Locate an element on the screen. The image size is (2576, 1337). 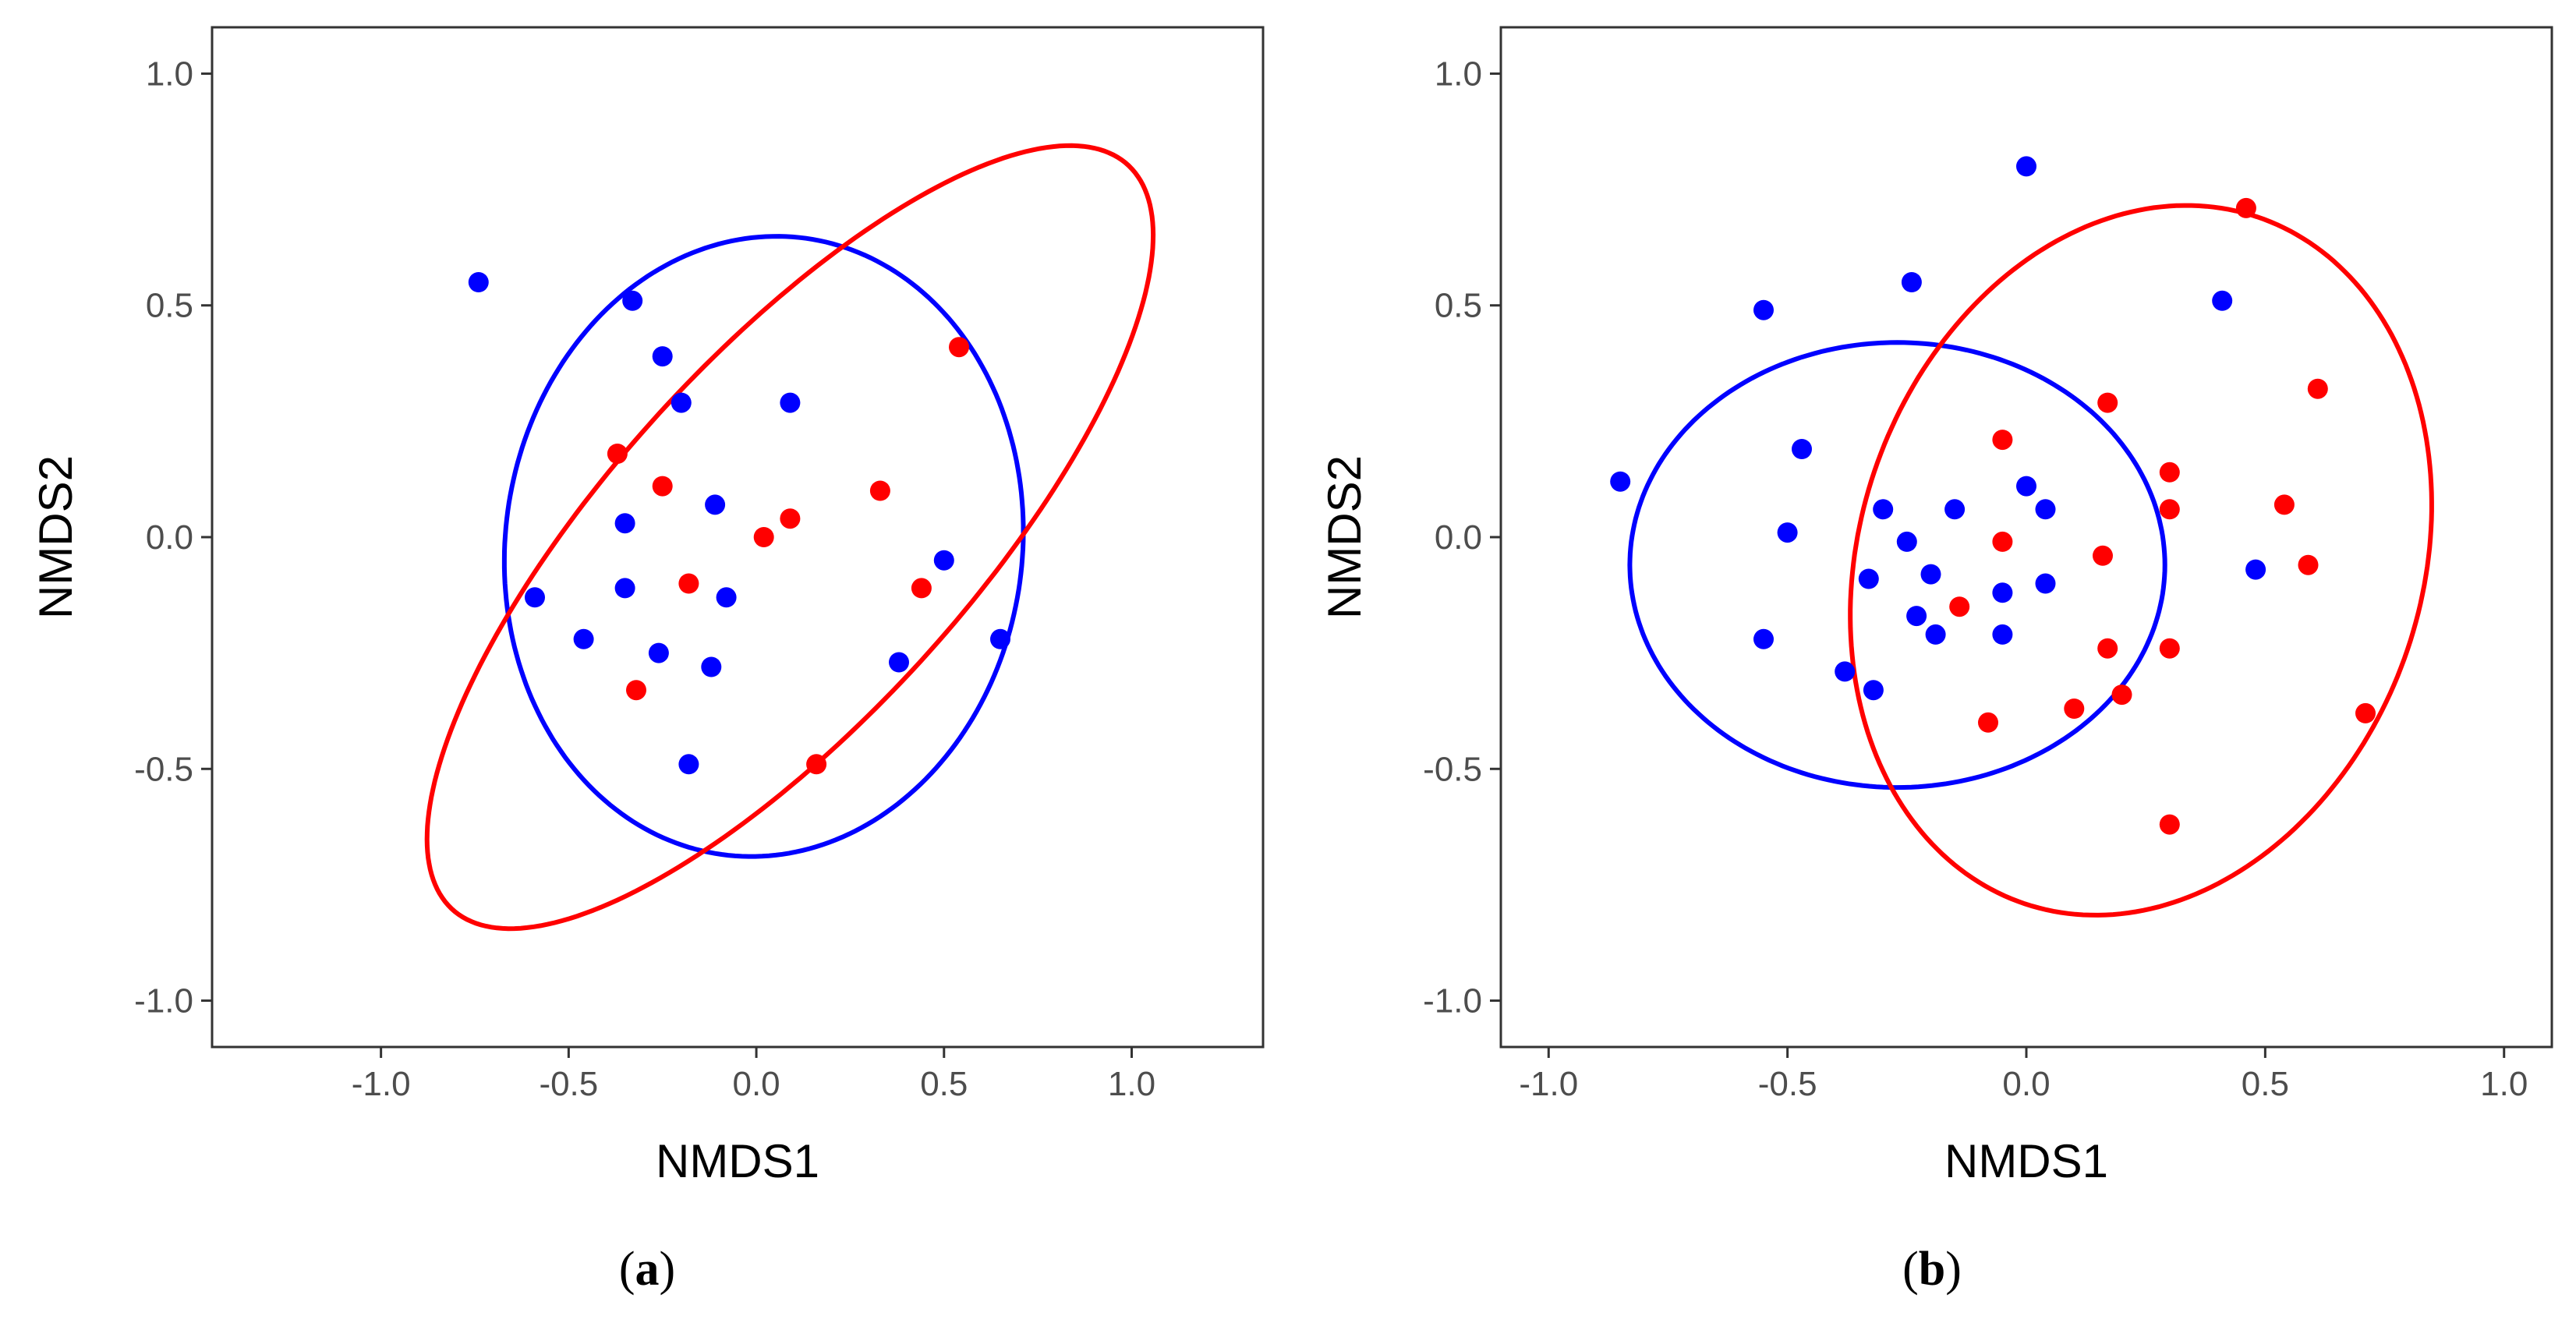
panel-b-x-axis-title: NMDS1 is located at coordinates (2026, 1161).